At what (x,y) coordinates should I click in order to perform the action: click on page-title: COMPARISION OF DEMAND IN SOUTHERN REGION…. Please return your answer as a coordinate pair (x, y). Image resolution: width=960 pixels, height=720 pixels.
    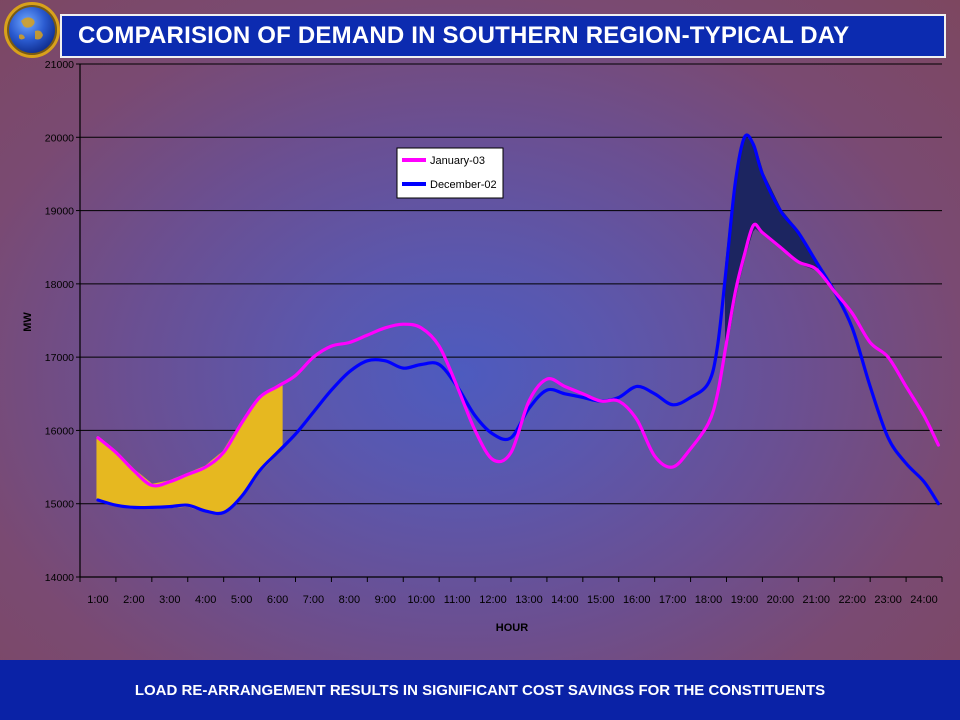
    Looking at the image, I should click on (503, 36).